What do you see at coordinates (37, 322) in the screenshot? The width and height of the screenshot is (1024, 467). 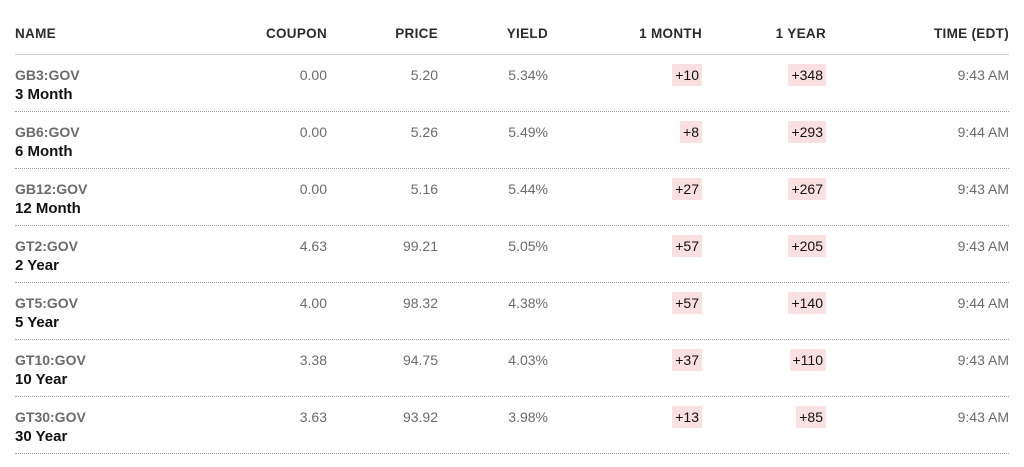 I see `security-label: 5 Year` at bounding box center [37, 322].